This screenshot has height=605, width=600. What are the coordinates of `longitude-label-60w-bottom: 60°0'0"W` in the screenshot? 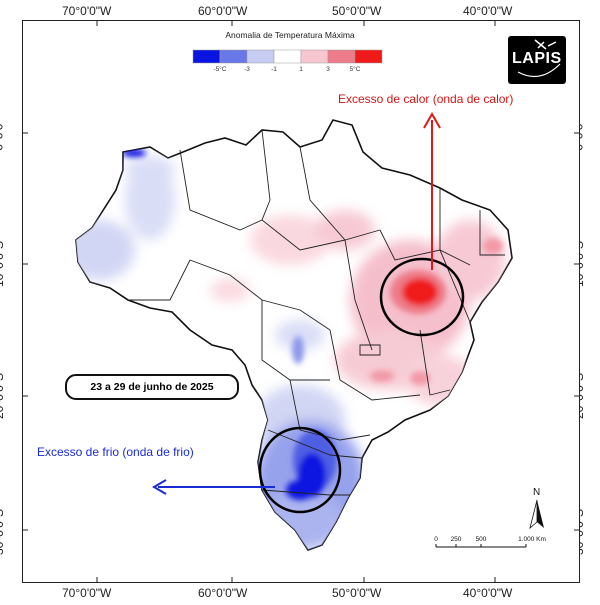 It's located at (223, 593).